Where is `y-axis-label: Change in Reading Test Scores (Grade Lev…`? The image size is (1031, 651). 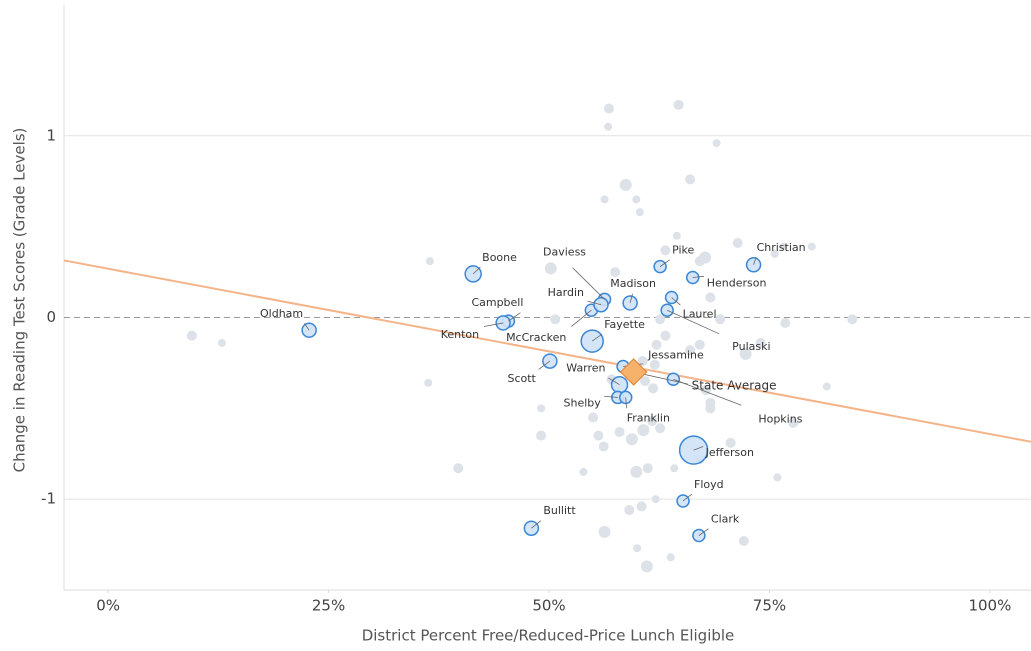
y-axis-label: Change in Reading Test Scores (Grade Lev… is located at coordinates (20, 300).